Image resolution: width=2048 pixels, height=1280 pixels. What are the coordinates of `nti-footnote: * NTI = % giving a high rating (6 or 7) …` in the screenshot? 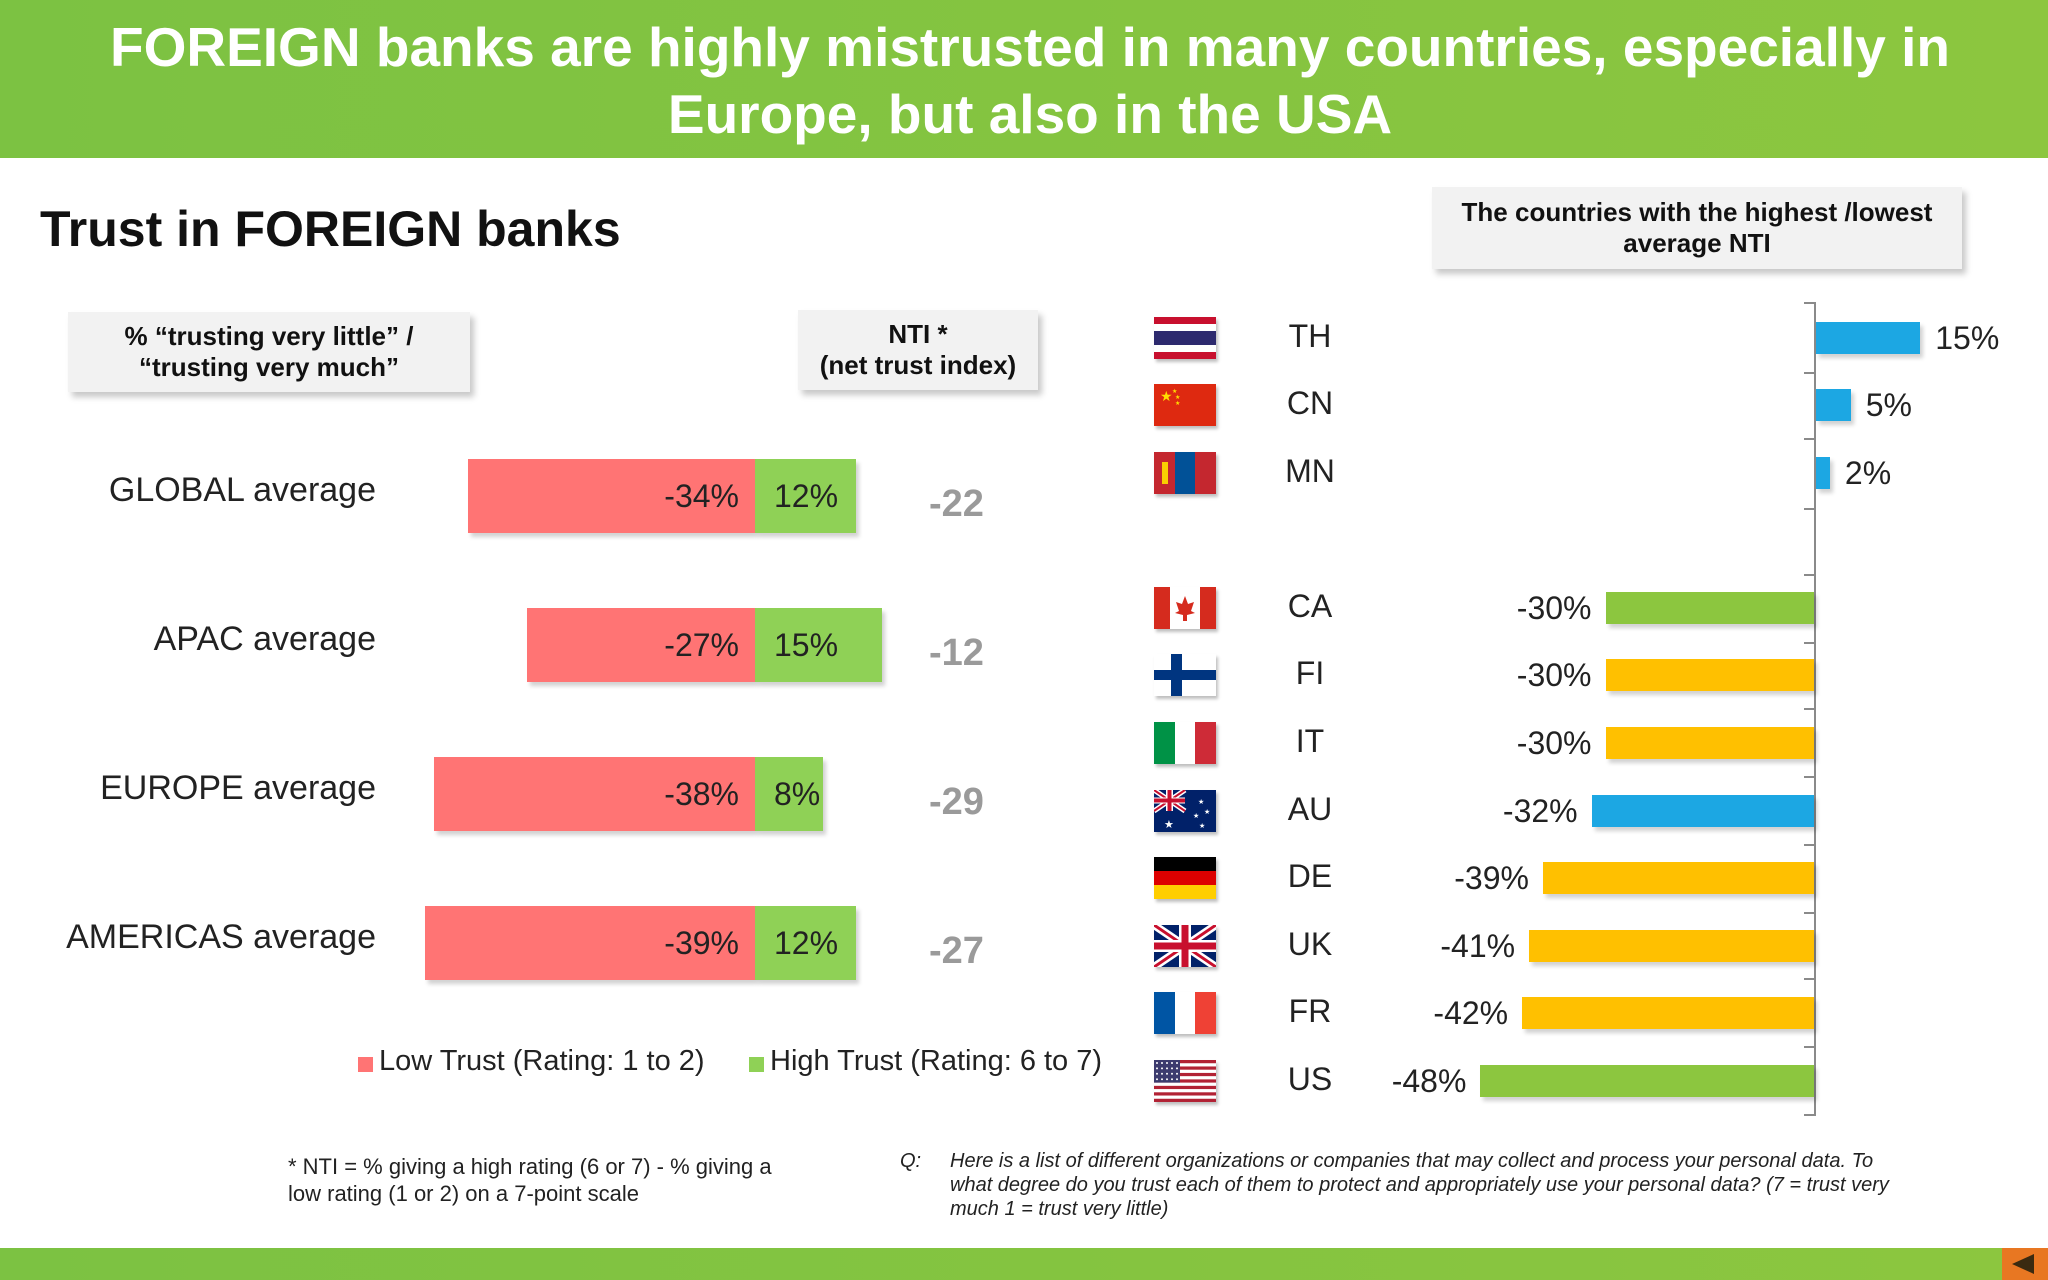 It's located at (530, 1180).